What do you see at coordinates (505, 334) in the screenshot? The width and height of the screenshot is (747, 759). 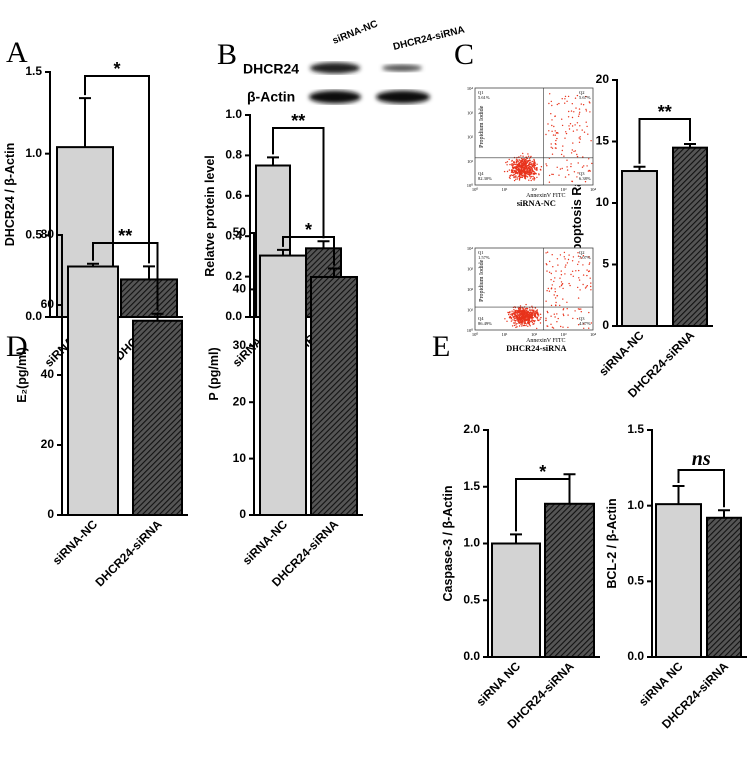 I see `flow-x-tick: 10¹` at bounding box center [505, 334].